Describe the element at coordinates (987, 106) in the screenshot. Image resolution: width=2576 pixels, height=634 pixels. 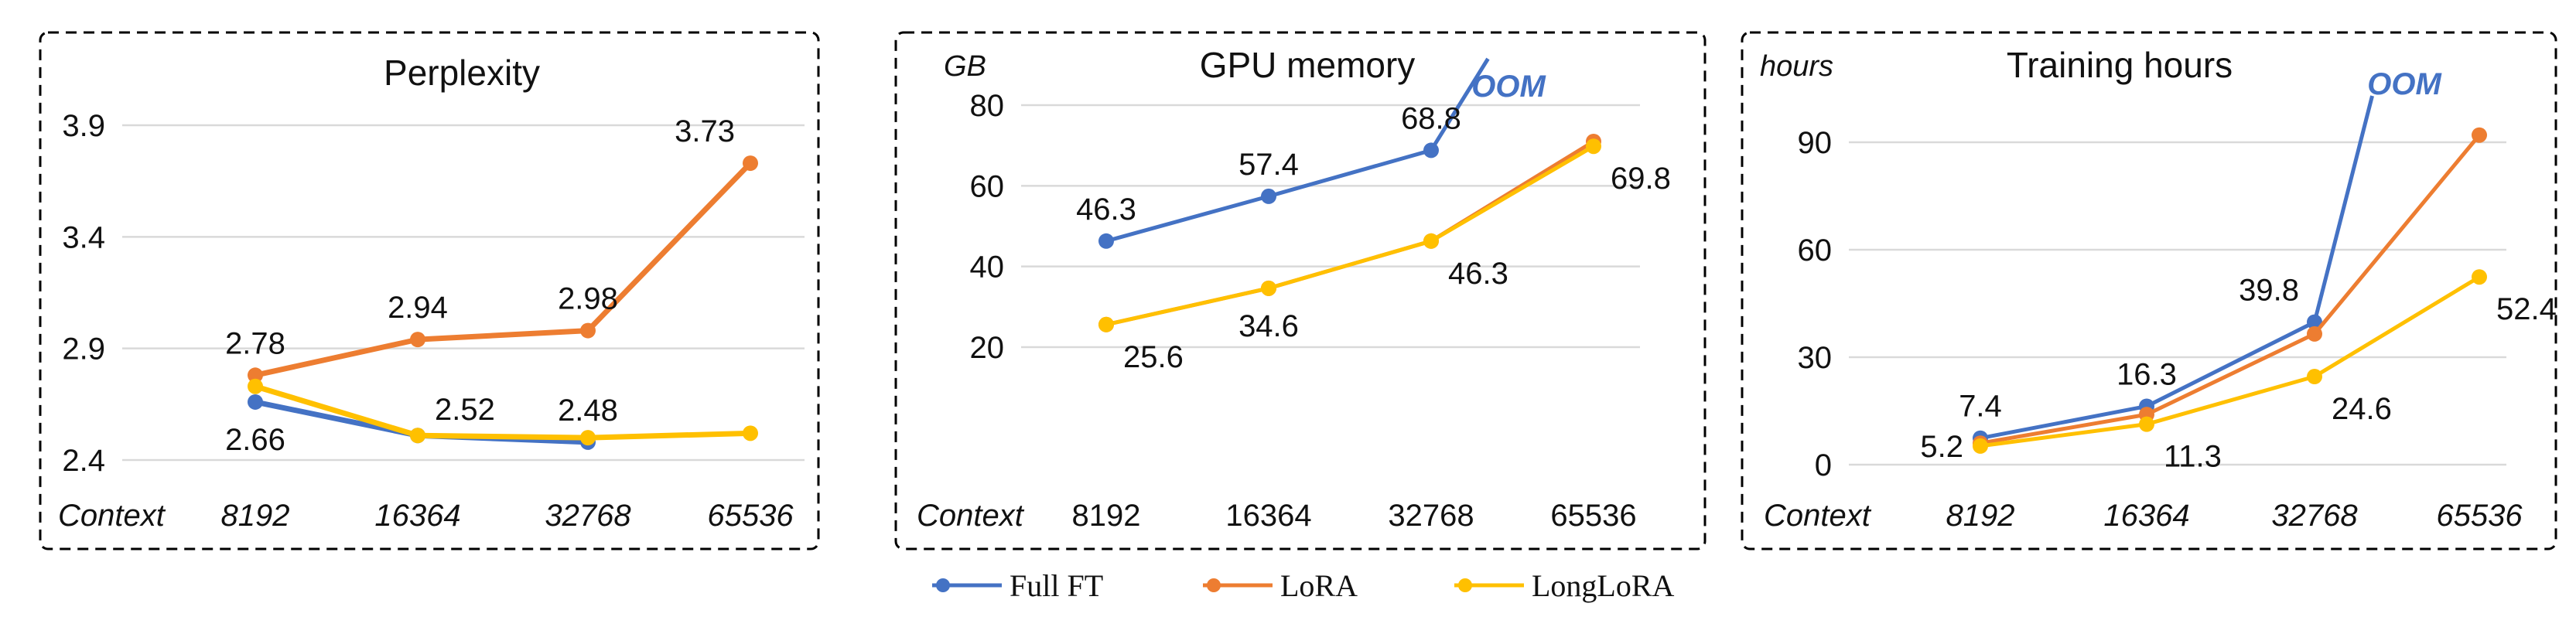
I see `y-tick-label: 80` at that location.